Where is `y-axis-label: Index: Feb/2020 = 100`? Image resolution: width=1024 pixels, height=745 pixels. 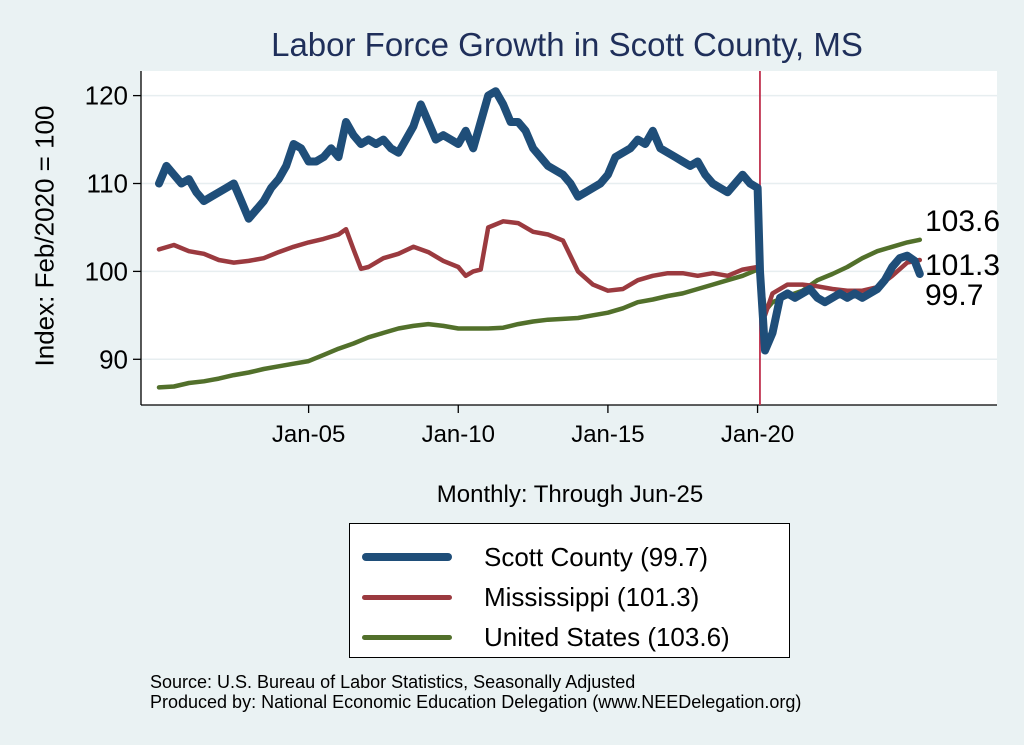 y-axis-label: Index: Feb/2020 = 100 is located at coordinates (44, 236).